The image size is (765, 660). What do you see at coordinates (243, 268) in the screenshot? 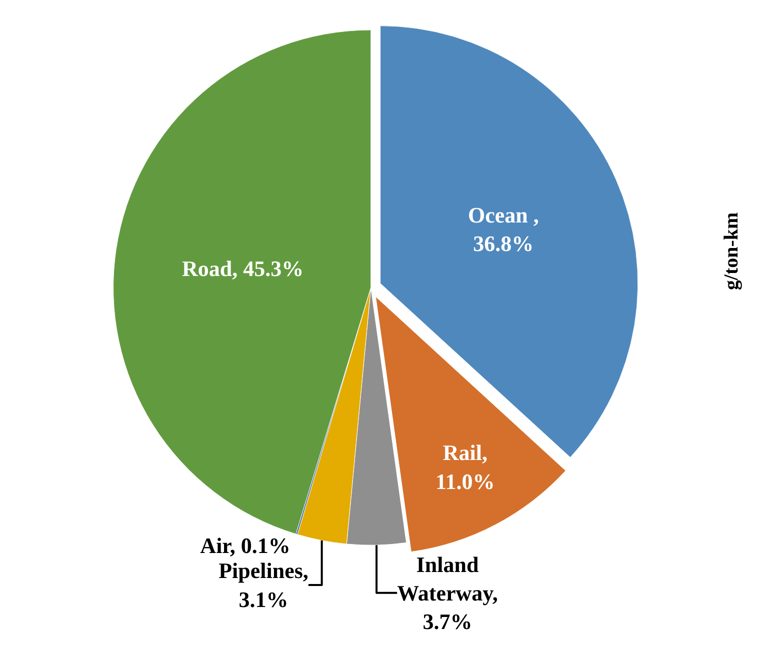
I see `slice-label: Road, 45.3%` at bounding box center [243, 268].